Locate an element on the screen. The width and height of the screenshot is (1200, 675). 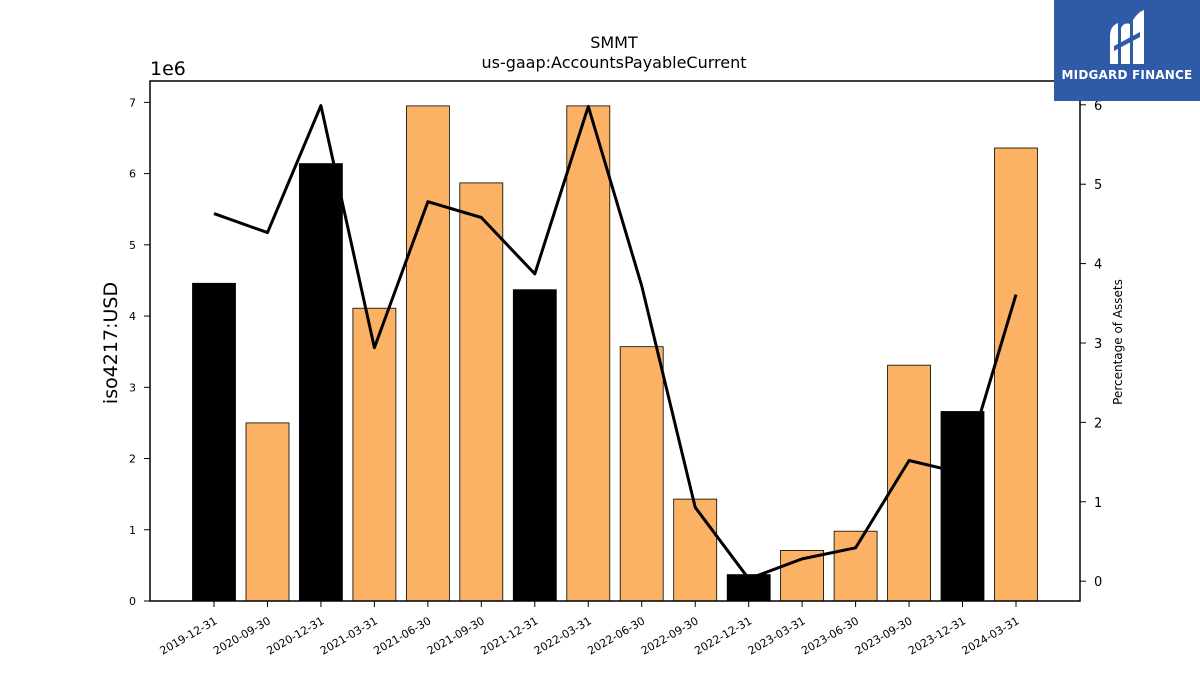
y-tick-label-6: 6 is located at coordinates (132, 174).